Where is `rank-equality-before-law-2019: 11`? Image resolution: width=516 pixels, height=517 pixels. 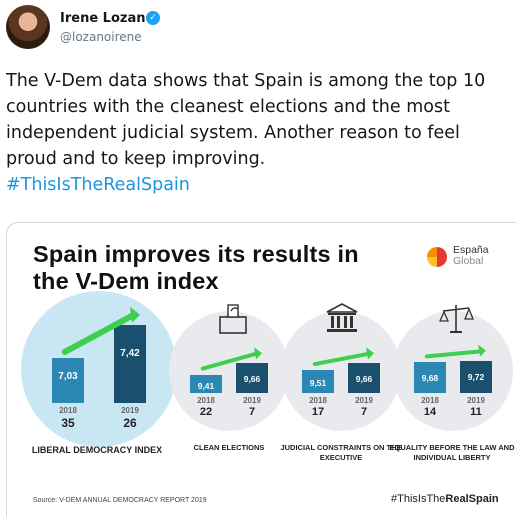
rank-equality-before-law-2019: 11 is located at coordinates (476, 412).